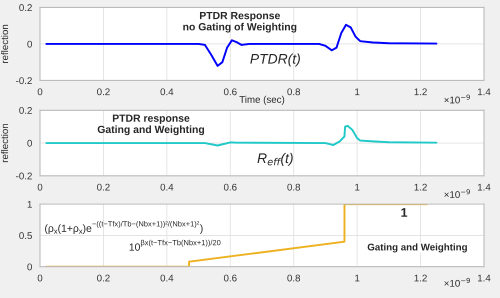  What do you see at coordinates (404, 212) in the screenshot?
I see `annotation: 1` at bounding box center [404, 212].